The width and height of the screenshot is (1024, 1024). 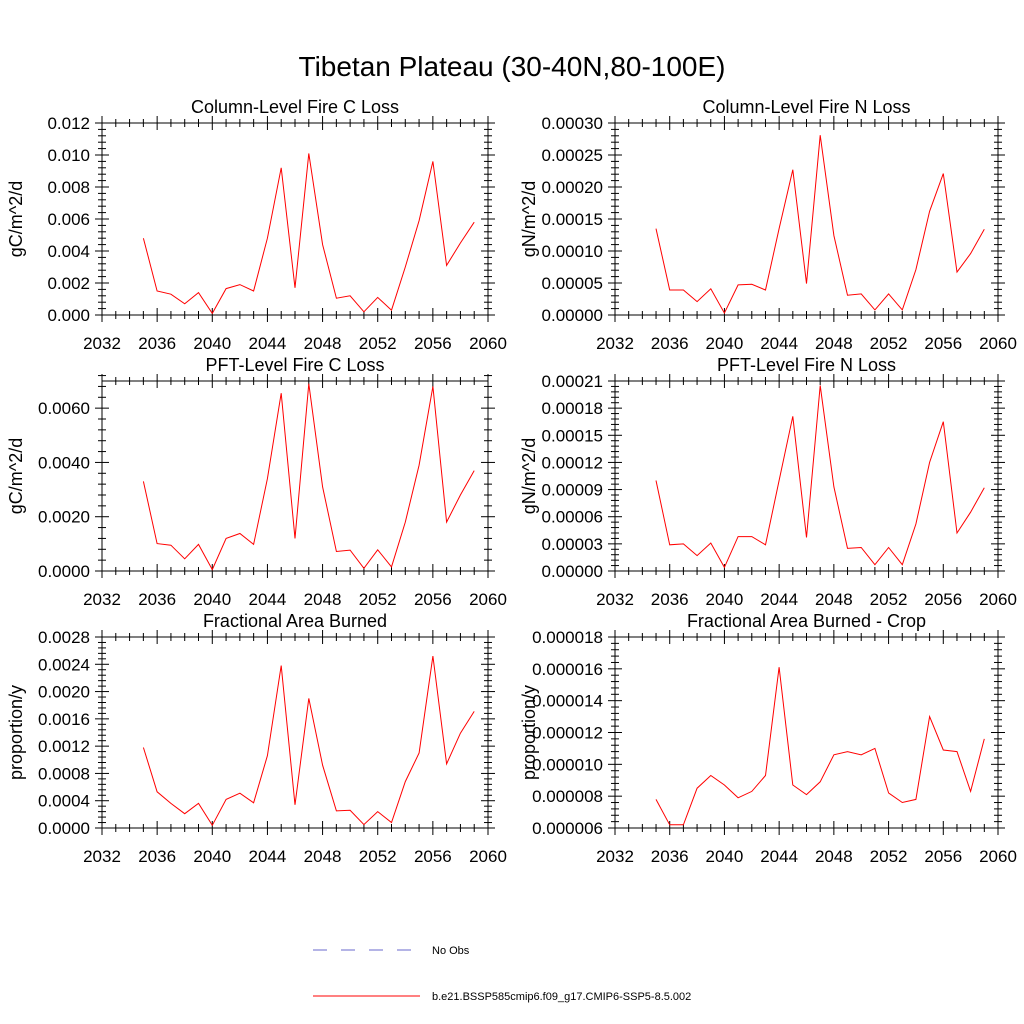 I want to click on y-tick-label: 0.00025, so click(x=572, y=155).